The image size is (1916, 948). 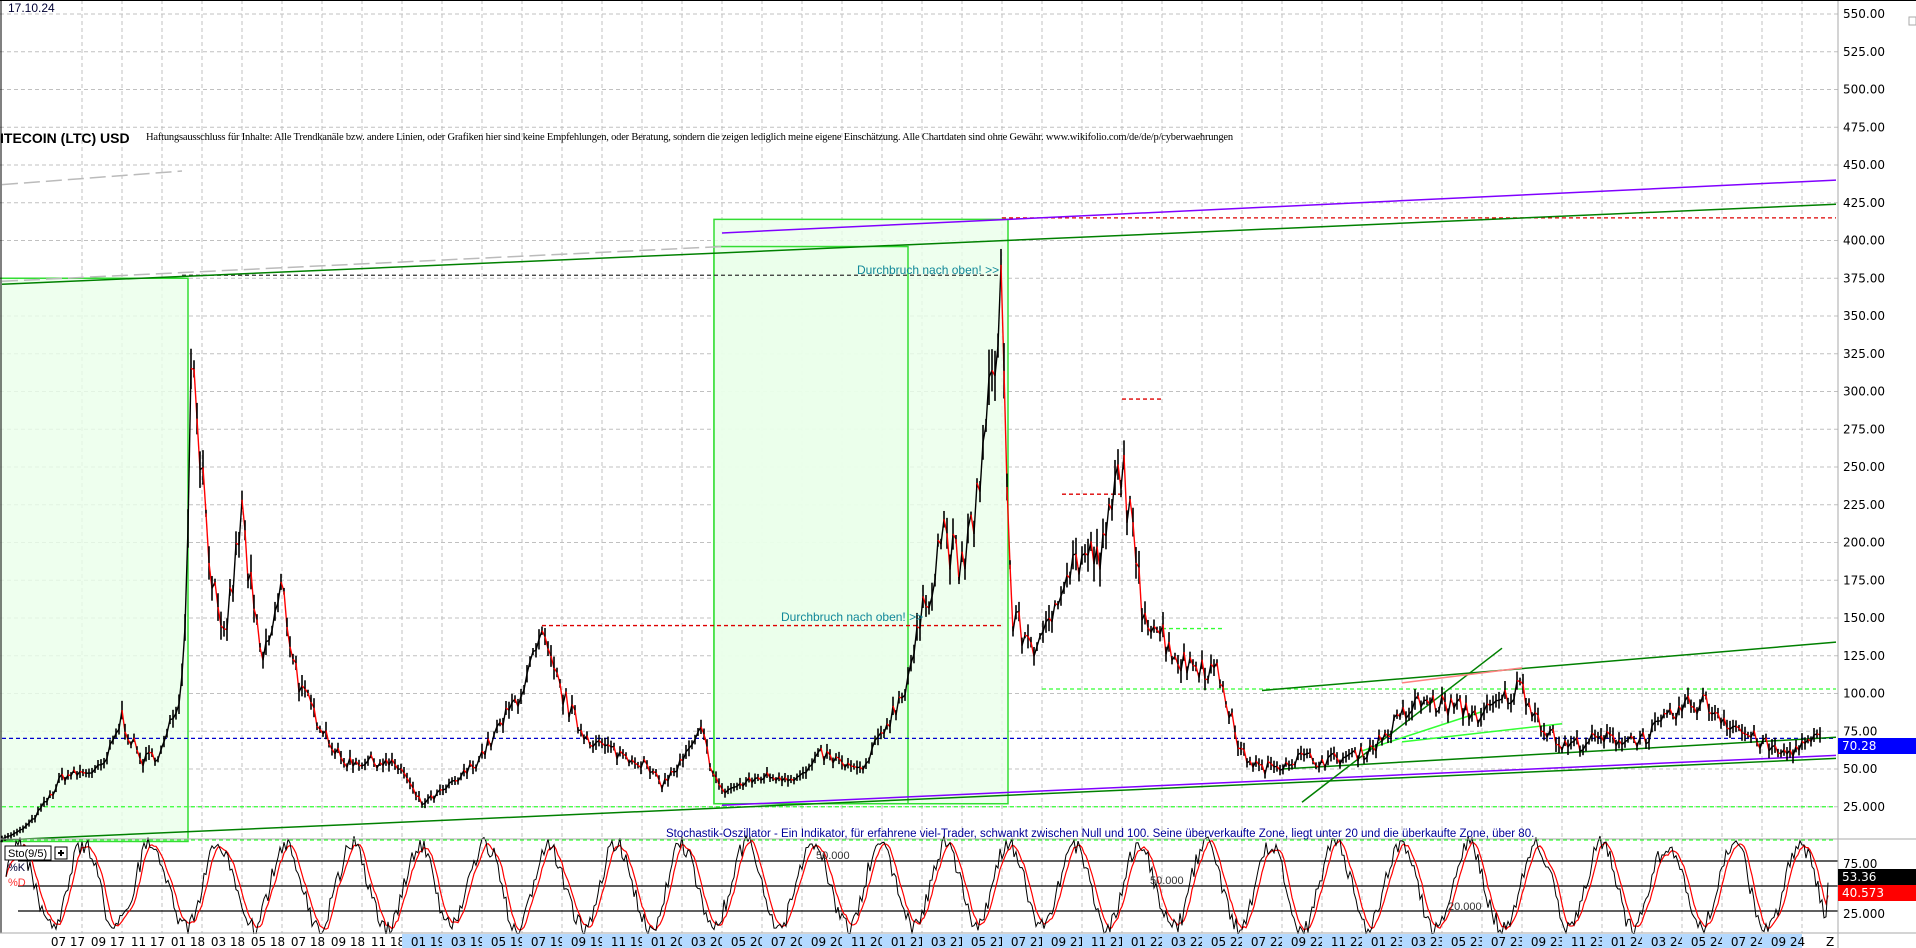 What do you see at coordinates (668, 941) in the screenshot?
I see `date-tick-label: 01 20` at bounding box center [668, 941].